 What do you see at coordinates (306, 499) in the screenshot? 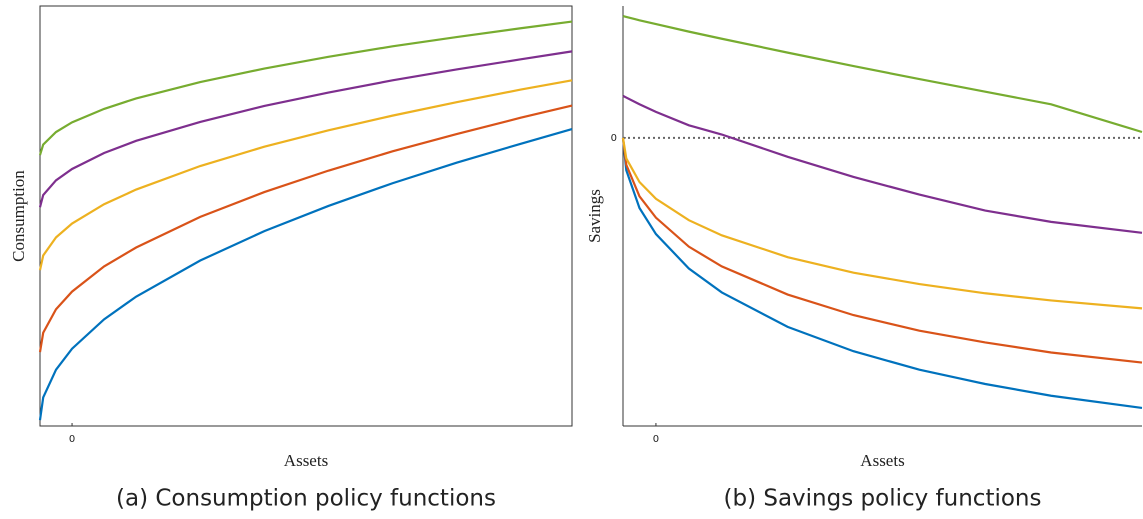
I see `caption: (a) Consumption policy functions` at bounding box center [306, 499].